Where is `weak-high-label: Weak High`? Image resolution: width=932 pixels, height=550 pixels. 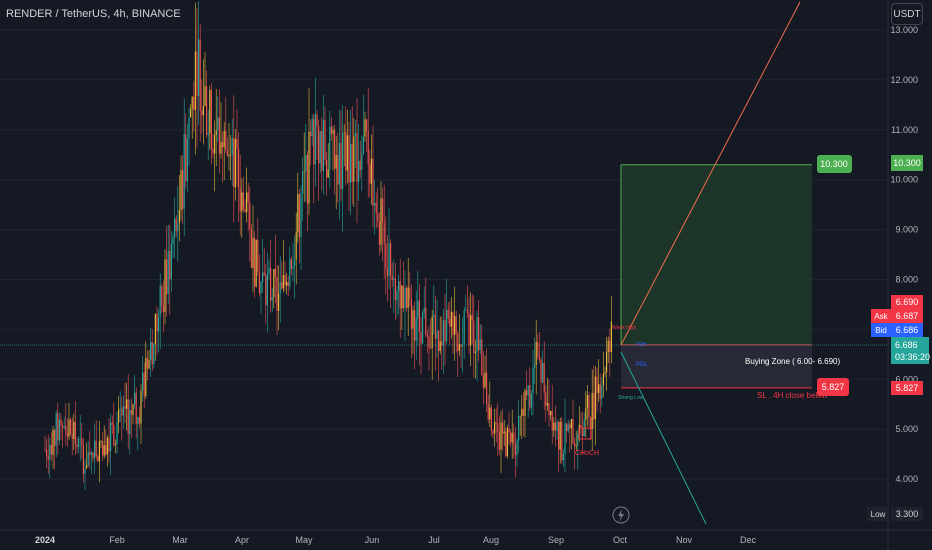
weak-high-label: Weak High is located at coordinates (624, 328).